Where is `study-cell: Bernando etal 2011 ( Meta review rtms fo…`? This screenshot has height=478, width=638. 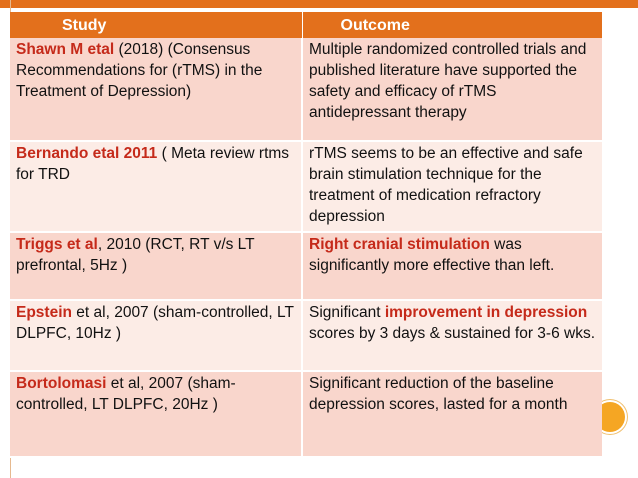
study-cell: Bernando etal 2011 ( Meta review rtms fo… is located at coordinates (156, 187).